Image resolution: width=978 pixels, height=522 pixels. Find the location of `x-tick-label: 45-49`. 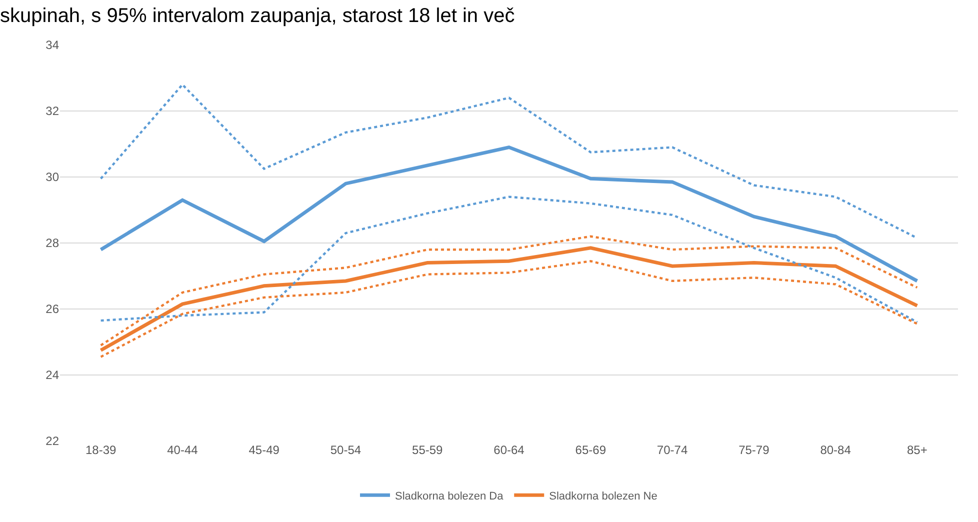

x-tick-label: 45-49 is located at coordinates (264, 450).